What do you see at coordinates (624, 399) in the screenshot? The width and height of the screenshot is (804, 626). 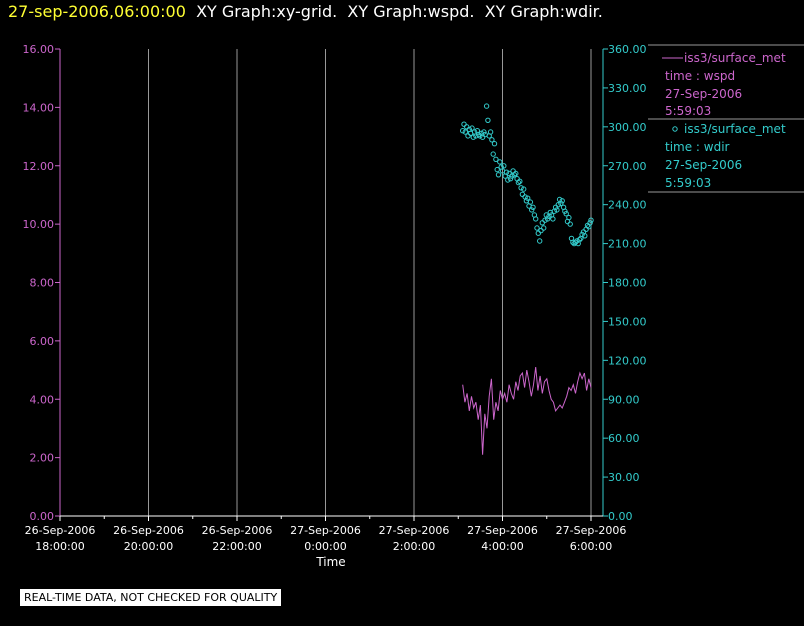 I see `right-tick-label-3: 90.00` at bounding box center [624, 399].